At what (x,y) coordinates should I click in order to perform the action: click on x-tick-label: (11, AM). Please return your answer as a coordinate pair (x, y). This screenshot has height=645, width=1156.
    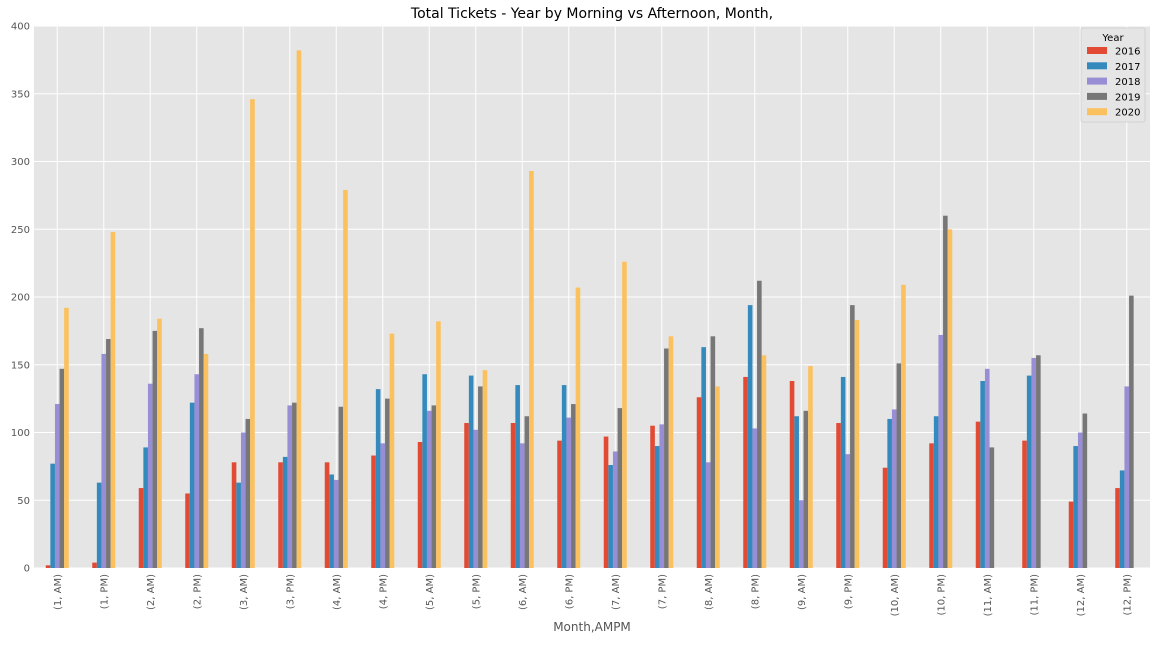
    Looking at the image, I should click on (988, 595).